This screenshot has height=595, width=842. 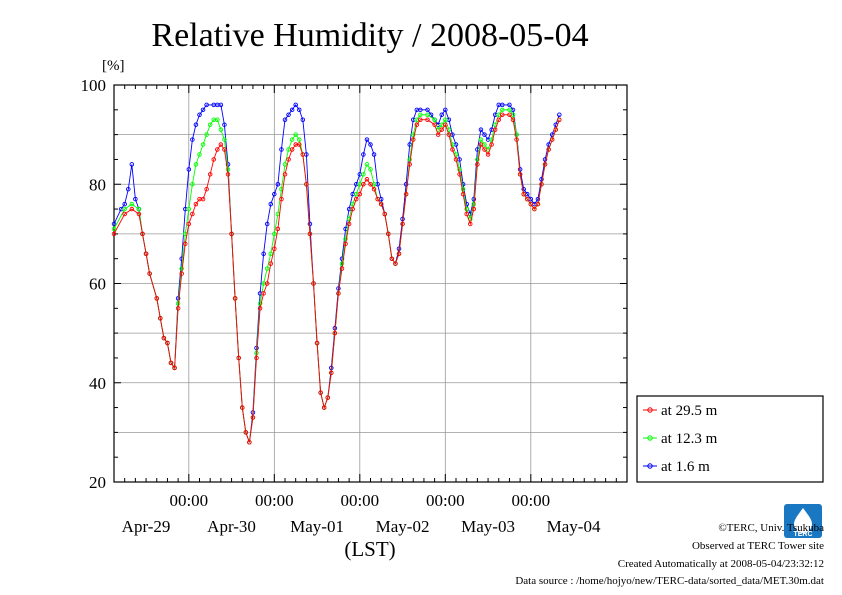 I want to click on legend-label: at 12.3 m, so click(x=689, y=439).